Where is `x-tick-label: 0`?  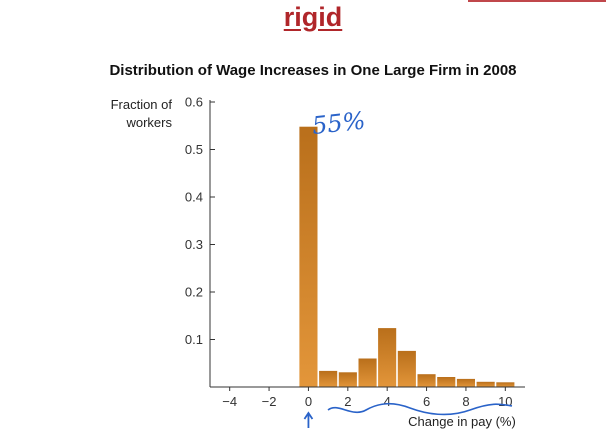 x-tick-label: 0 is located at coordinates (308, 401).